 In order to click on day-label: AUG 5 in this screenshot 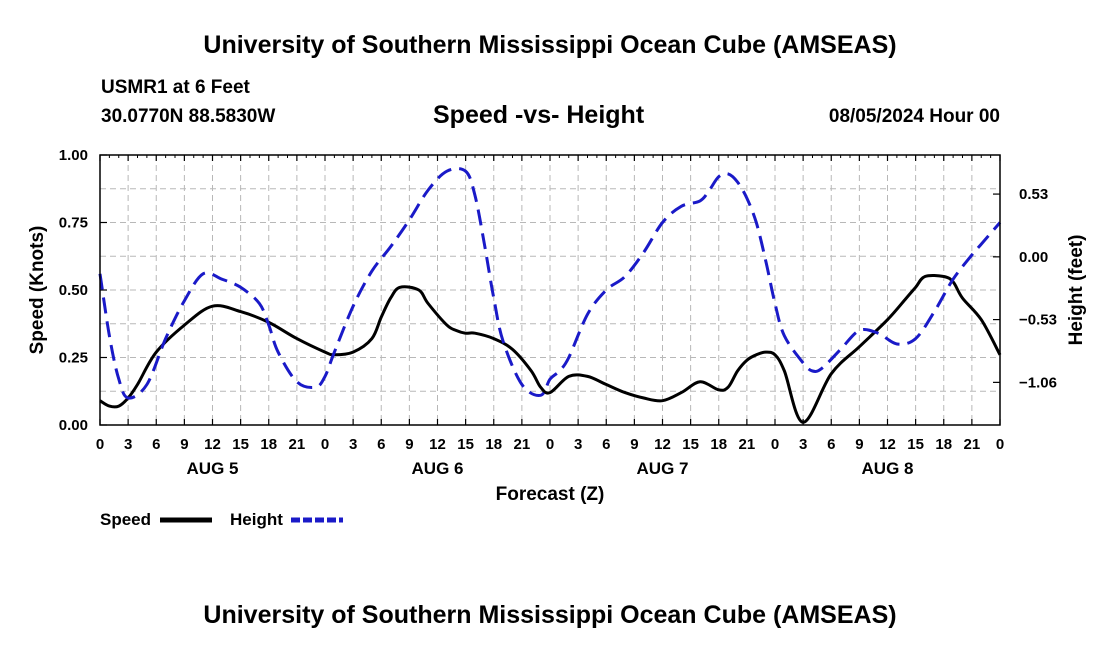, I will do `click(213, 468)`.